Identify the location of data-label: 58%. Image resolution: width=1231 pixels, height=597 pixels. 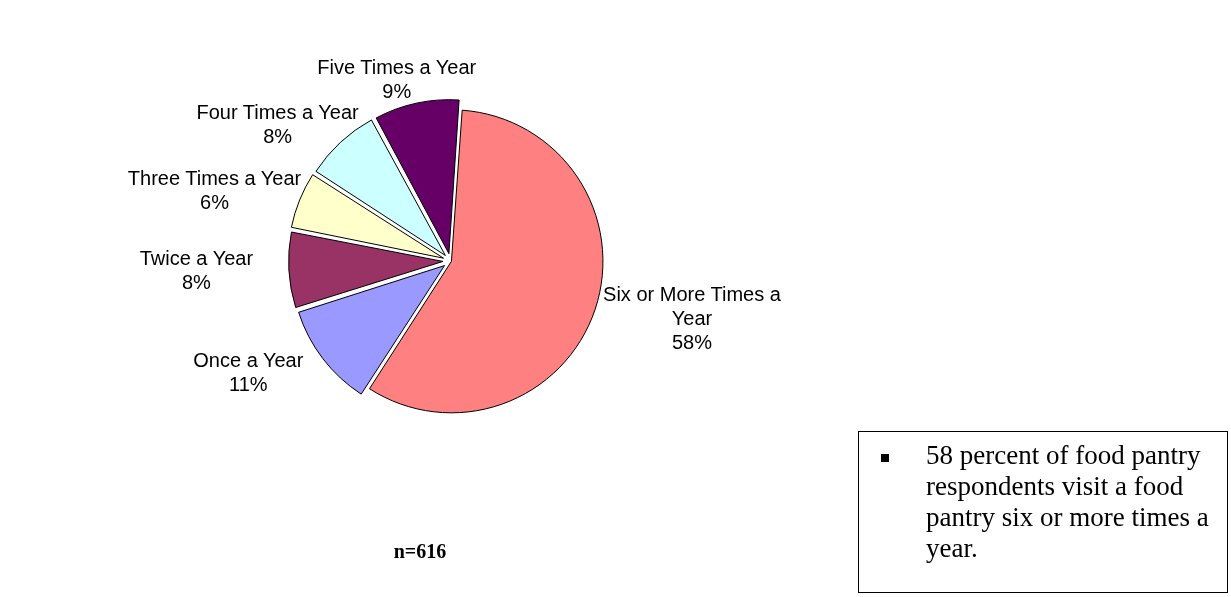
(692, 341).